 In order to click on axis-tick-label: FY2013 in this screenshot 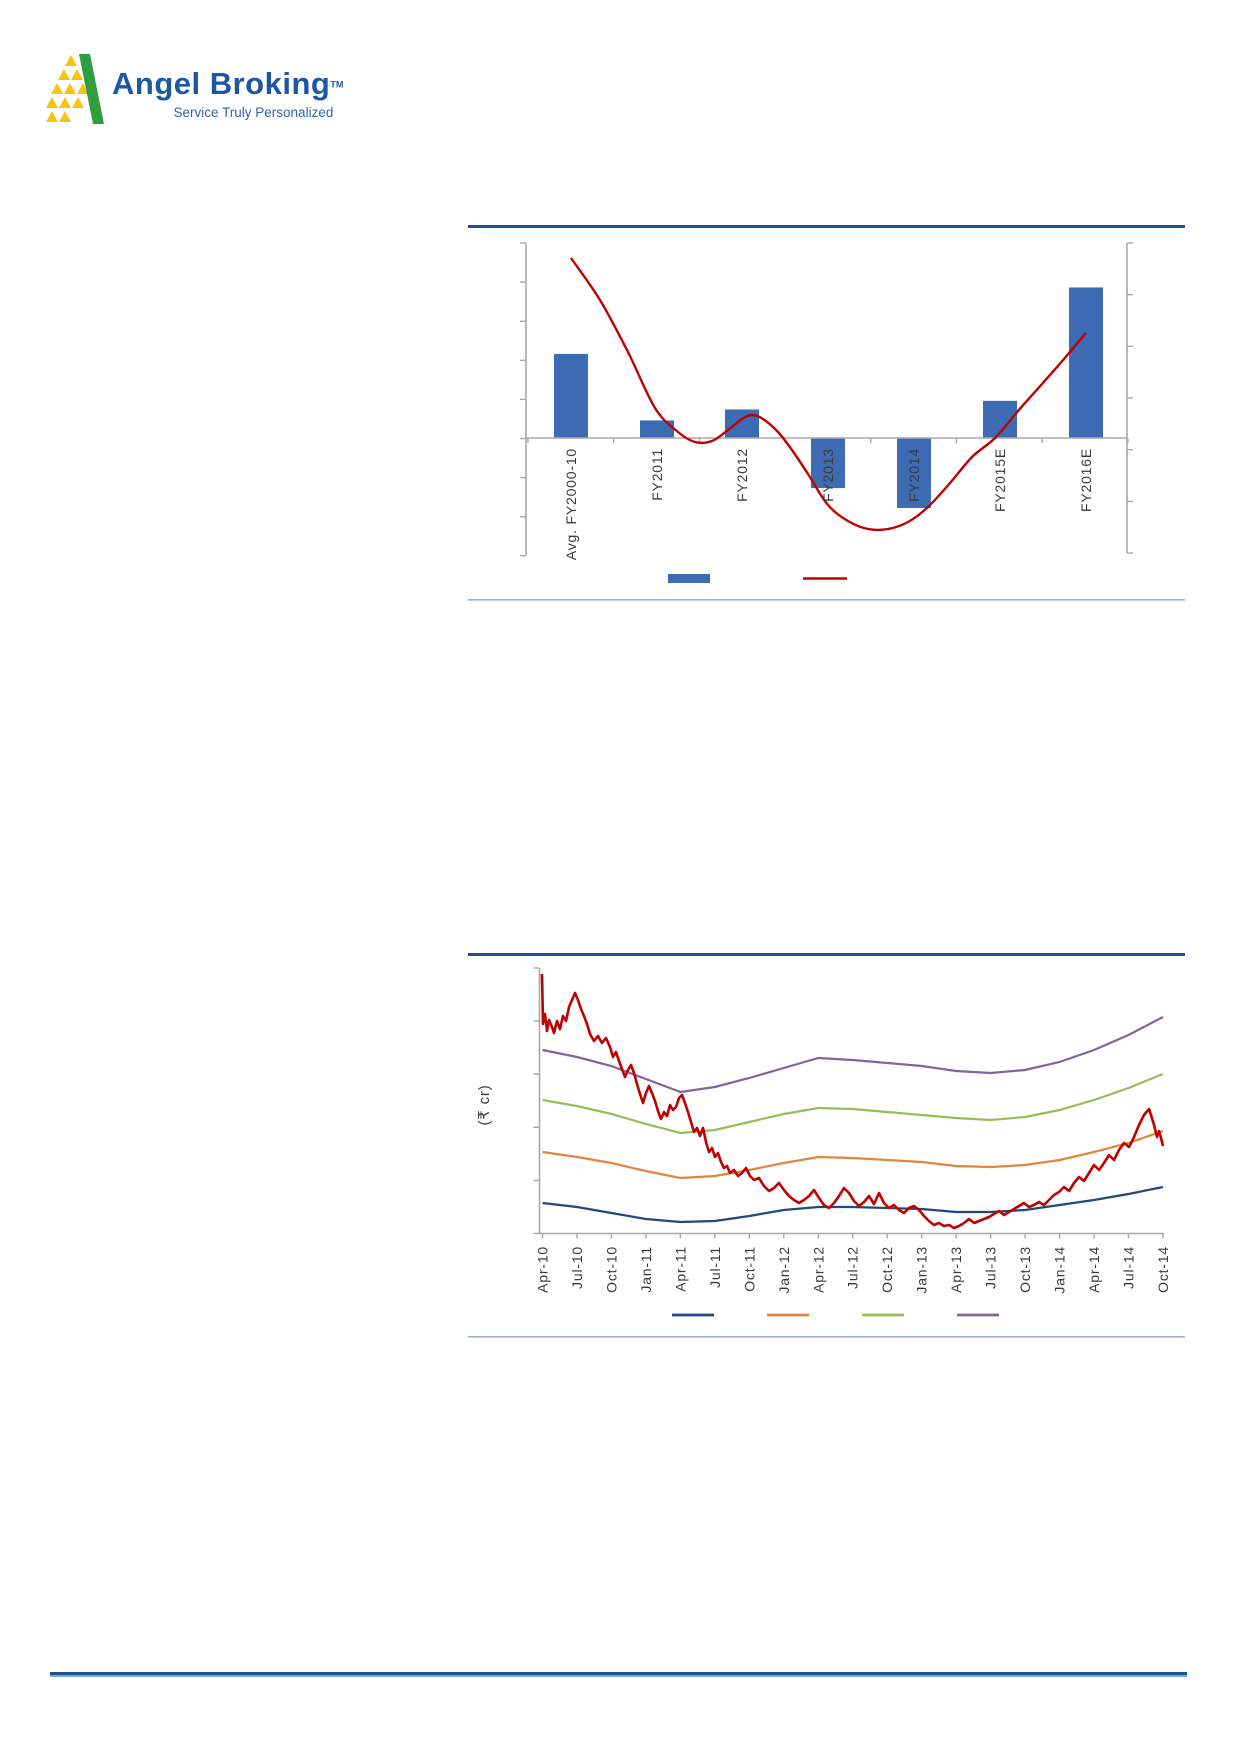, I will do `click(828, 475)`.